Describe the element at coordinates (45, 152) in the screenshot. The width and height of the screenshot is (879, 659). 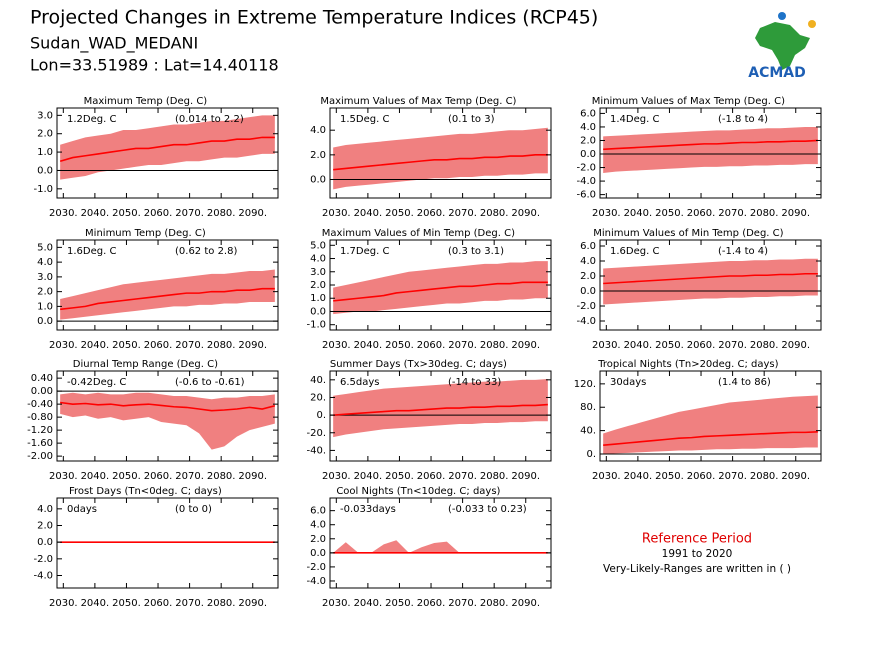
I see `y-tick-label: 1.0` at that location.